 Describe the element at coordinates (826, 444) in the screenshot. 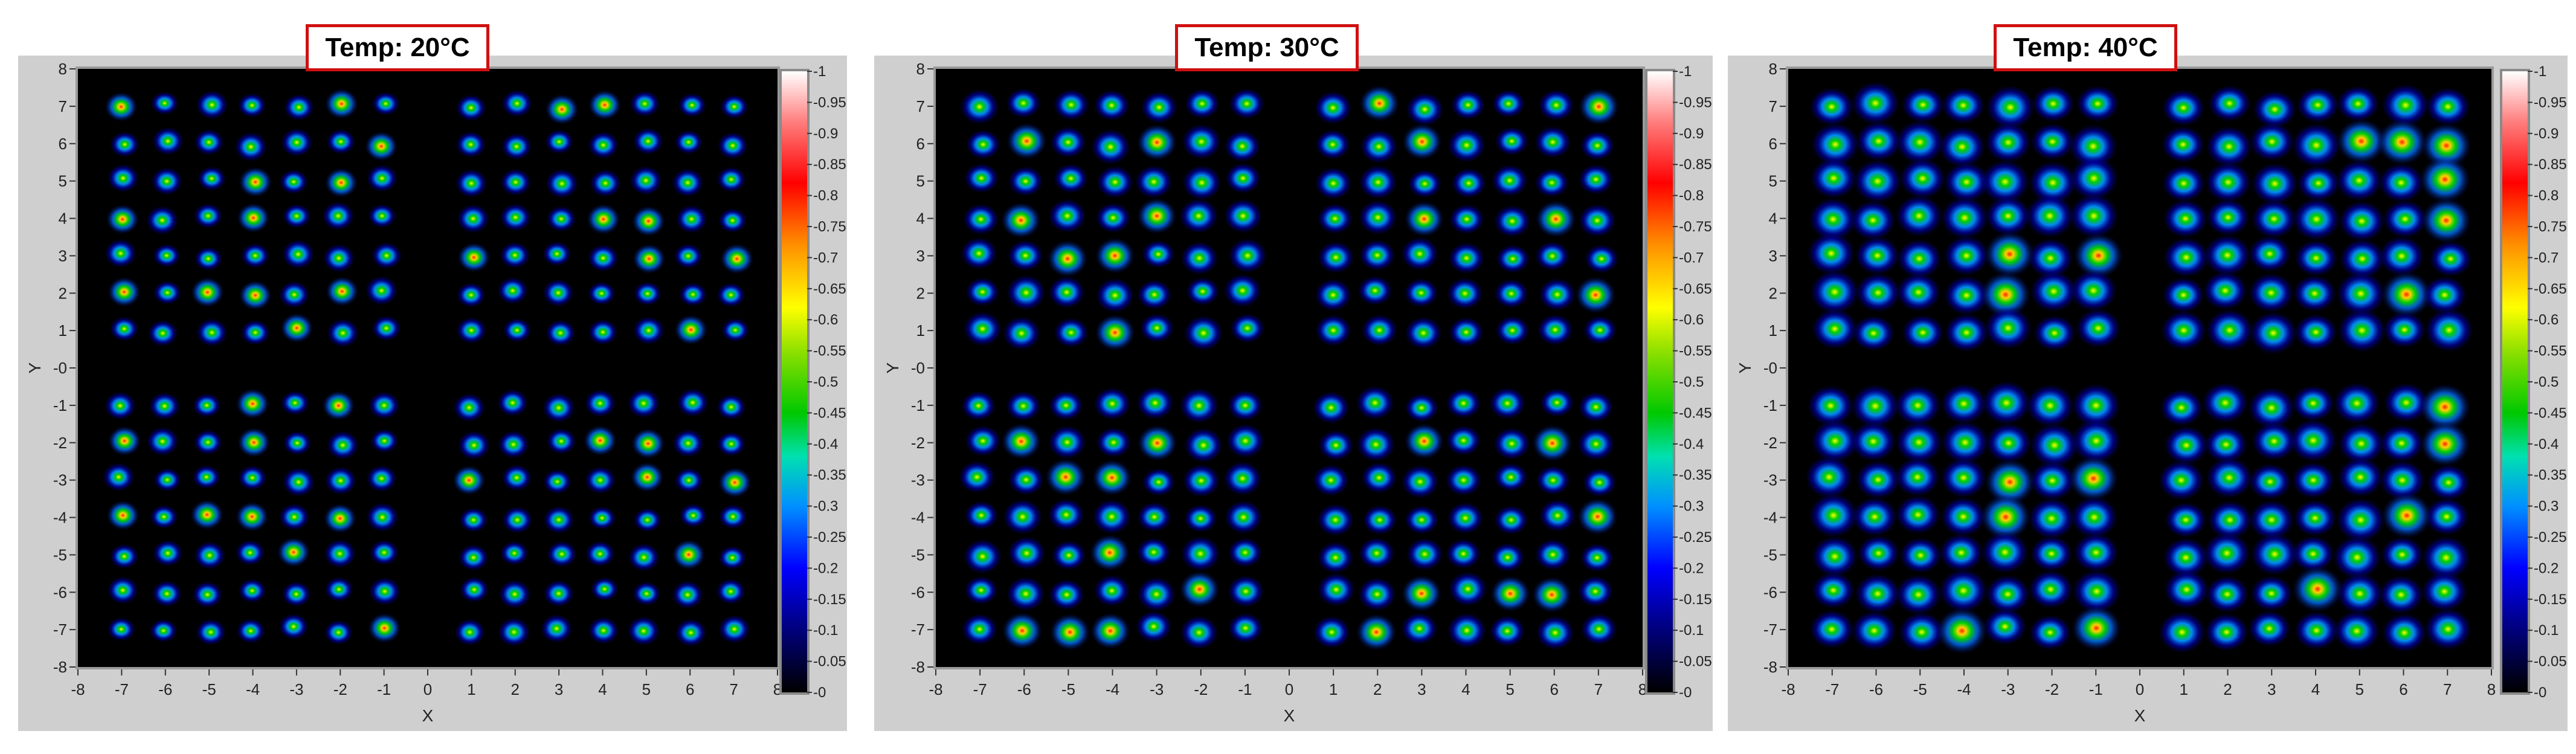

I see `colorbar-tick-label: -0.4` at that location.